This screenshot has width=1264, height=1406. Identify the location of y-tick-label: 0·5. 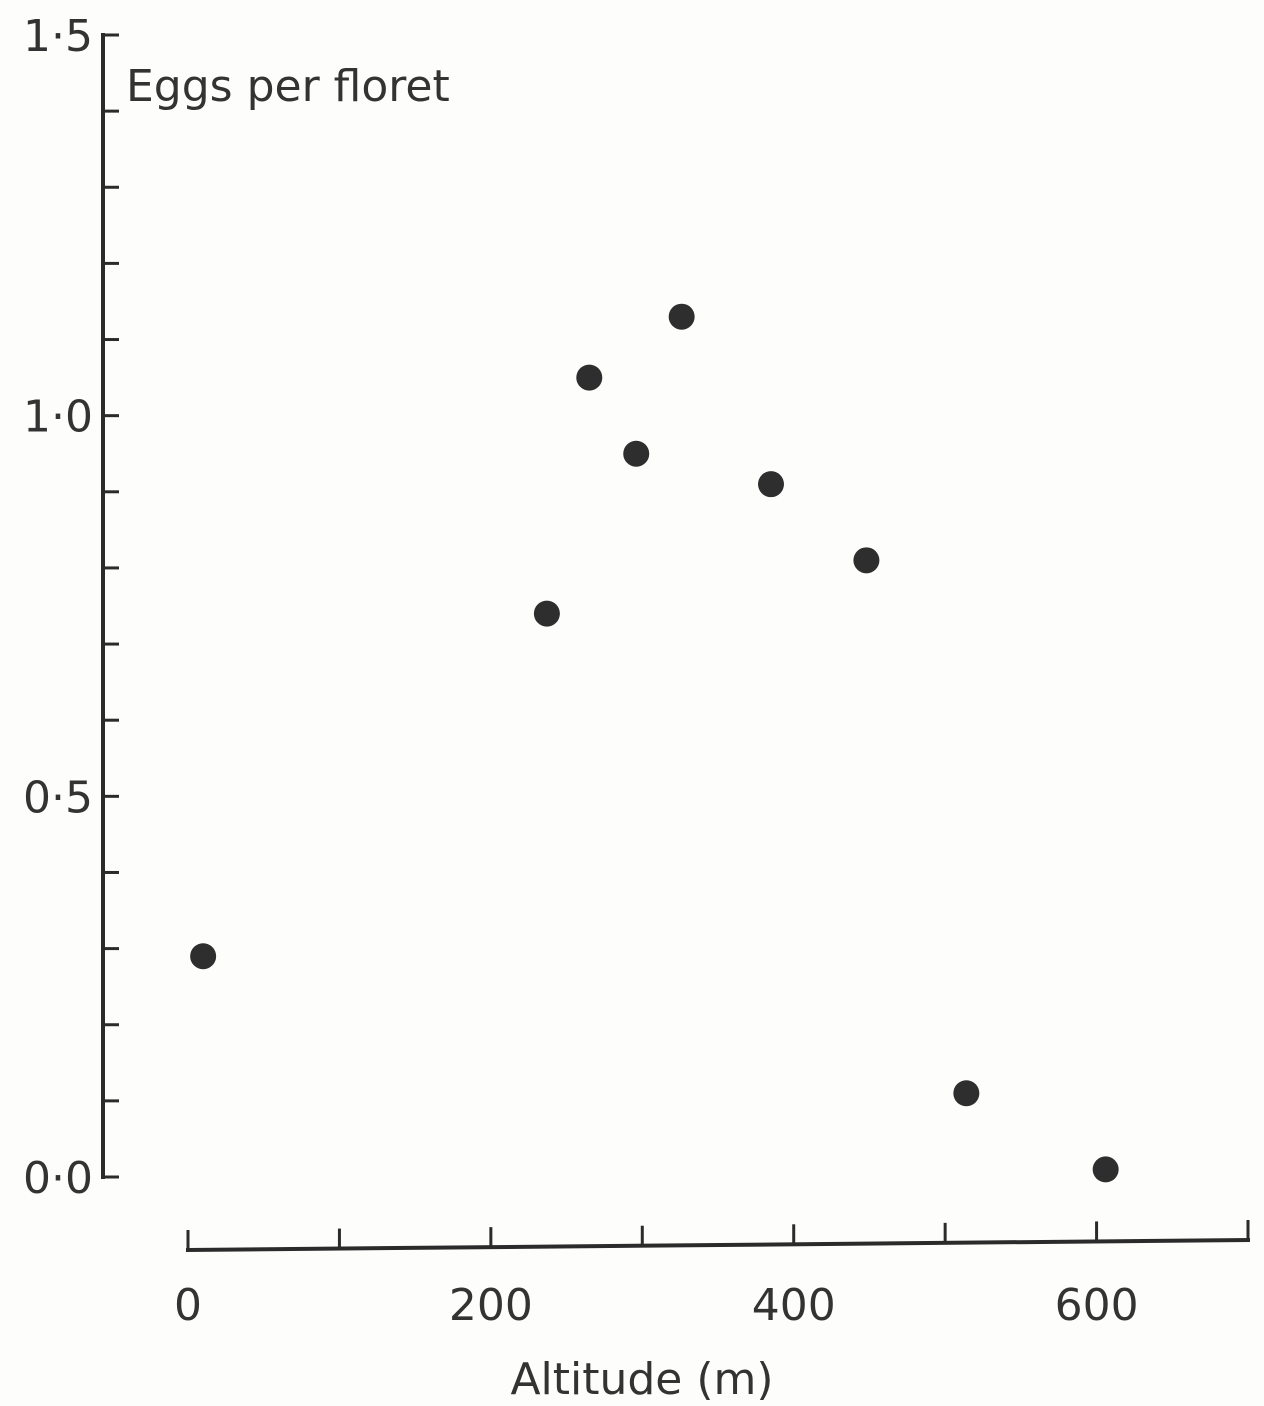
(58, 797).